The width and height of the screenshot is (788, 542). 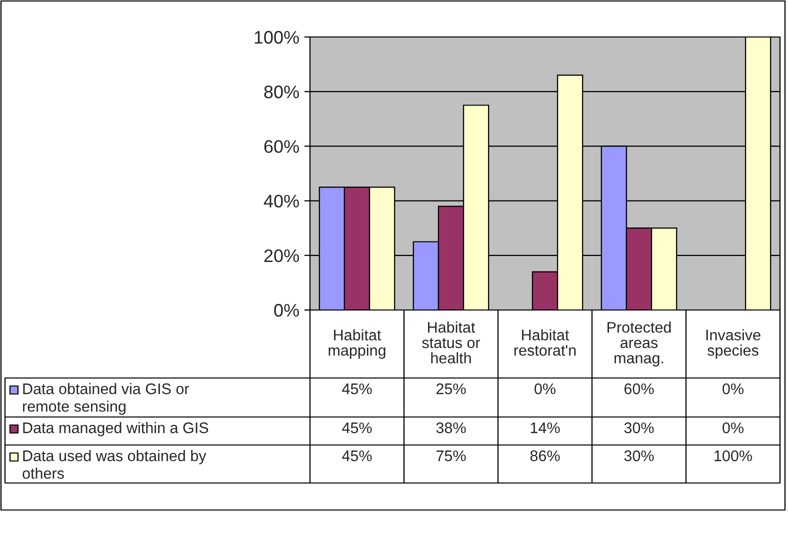 What do you see at coordinates (114, 464) in the screenshot?
I see `legend-label: Data used was obtained by others` at bounding box center [114, 464].